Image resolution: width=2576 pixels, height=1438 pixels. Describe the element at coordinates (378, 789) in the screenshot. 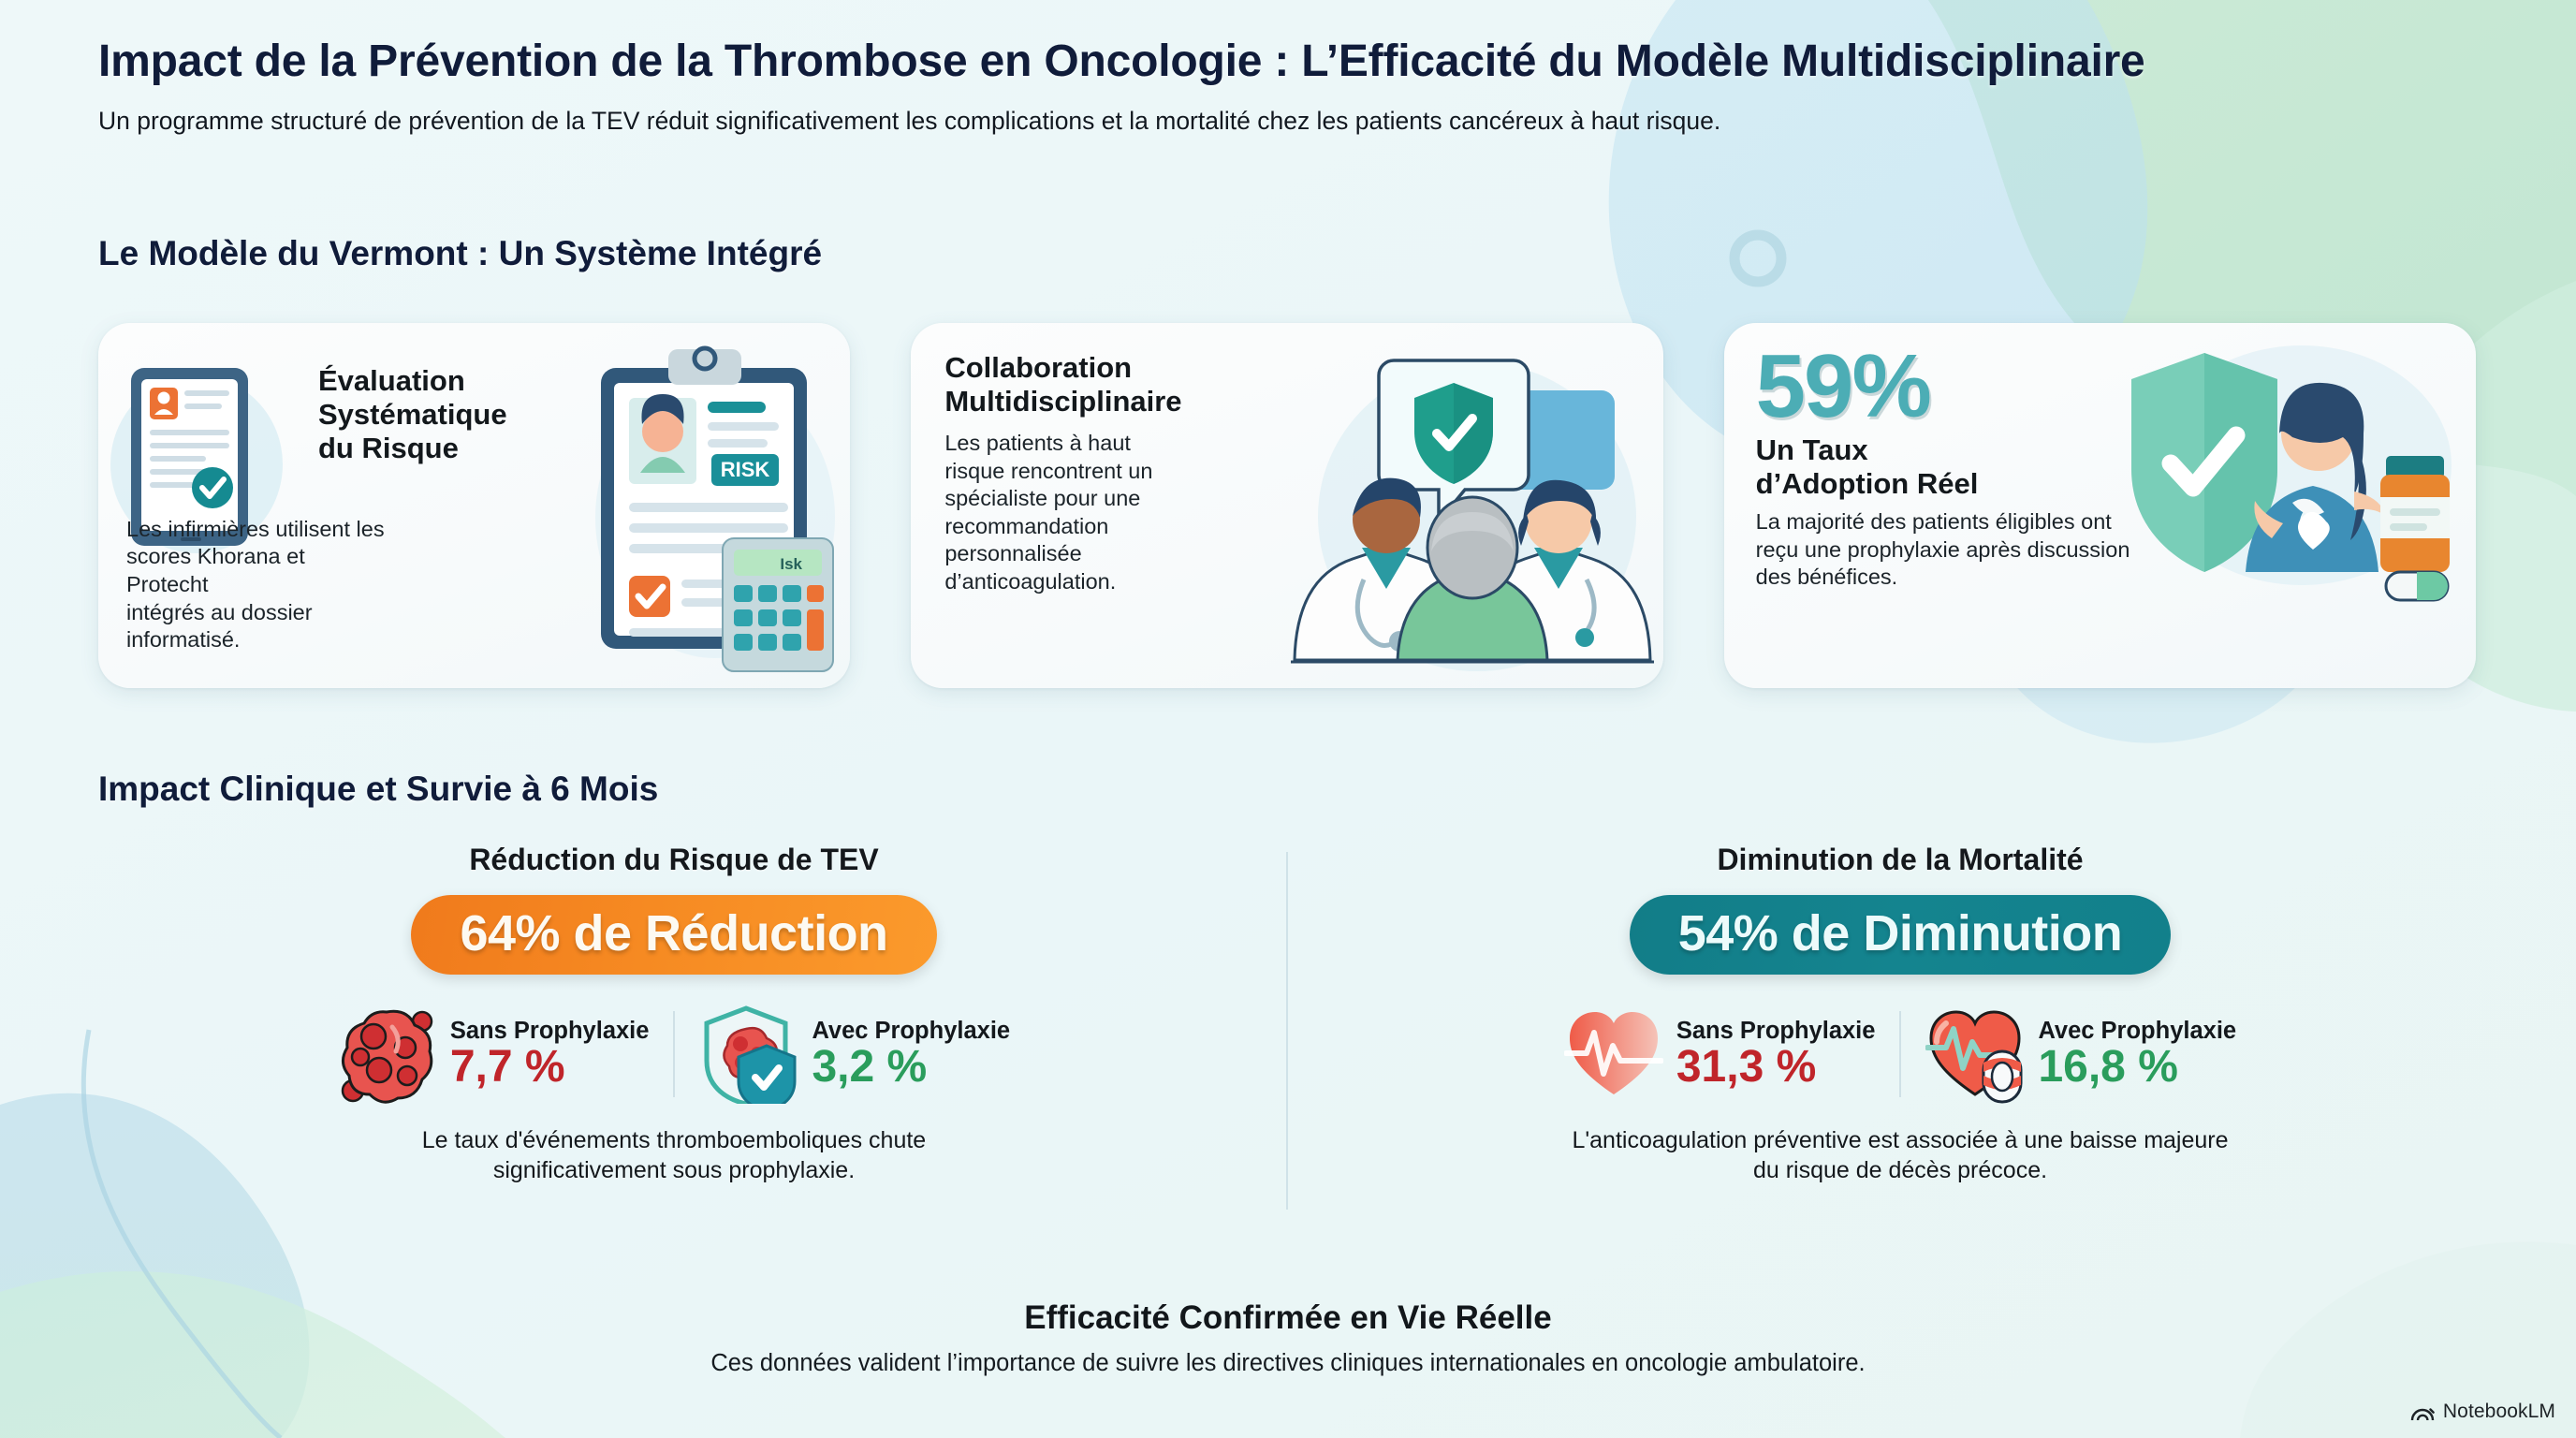

I see `section-heading-impact: Impact Clinique et Survie à 6 Mois` at that location.